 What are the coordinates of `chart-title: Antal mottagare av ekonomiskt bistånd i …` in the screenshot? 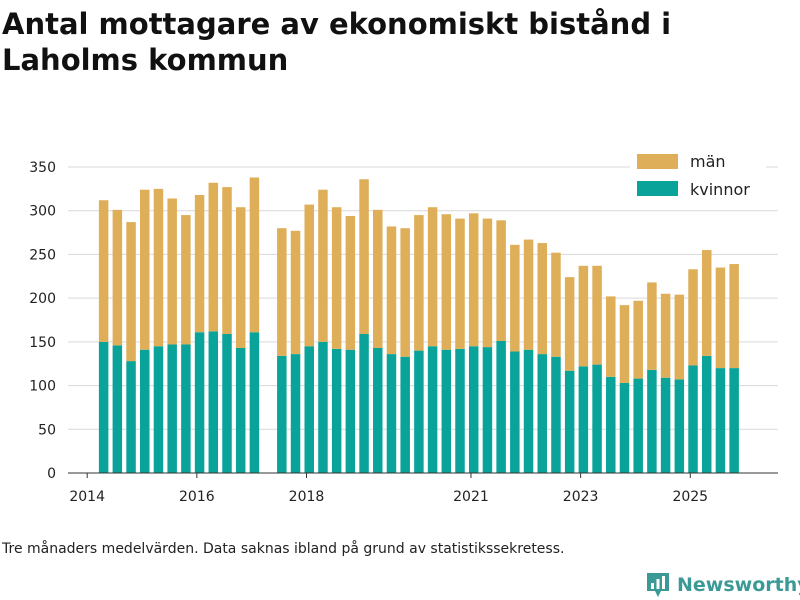 It's located at (337, 42).